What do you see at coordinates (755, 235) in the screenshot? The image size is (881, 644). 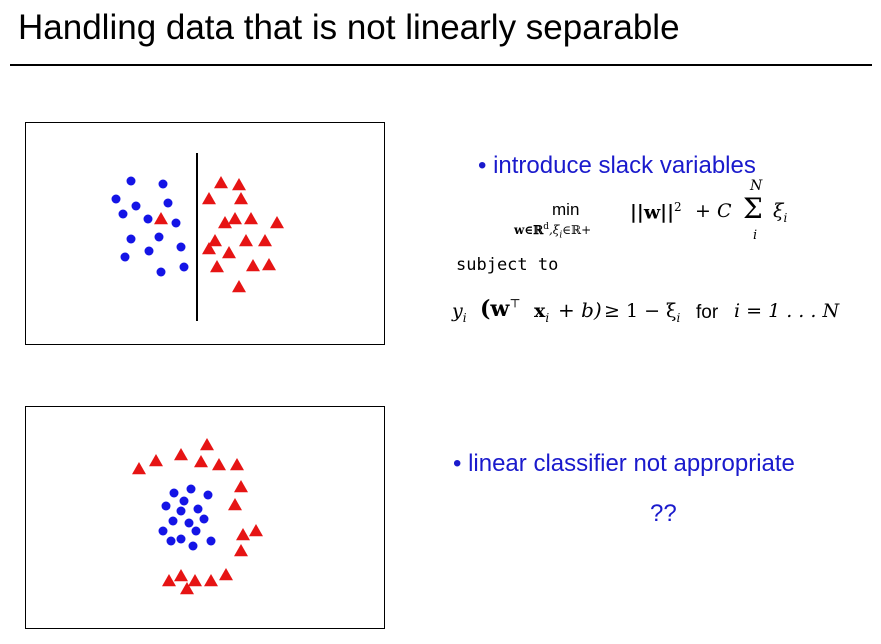 I see `sum-lower-limit: i` at bounding box center [755, 235].